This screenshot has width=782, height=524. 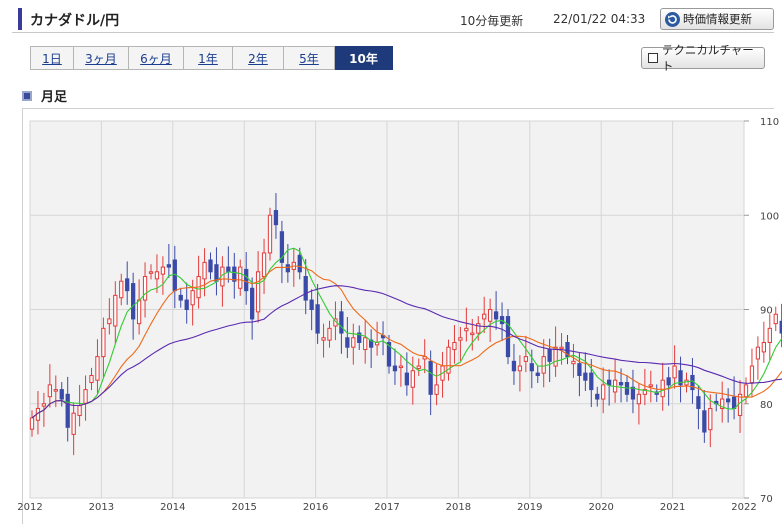 What do you see at coordinates (458, 507) in the screenshot?
I see `x-tick-label: 2018` at bounding box center [458, 507].